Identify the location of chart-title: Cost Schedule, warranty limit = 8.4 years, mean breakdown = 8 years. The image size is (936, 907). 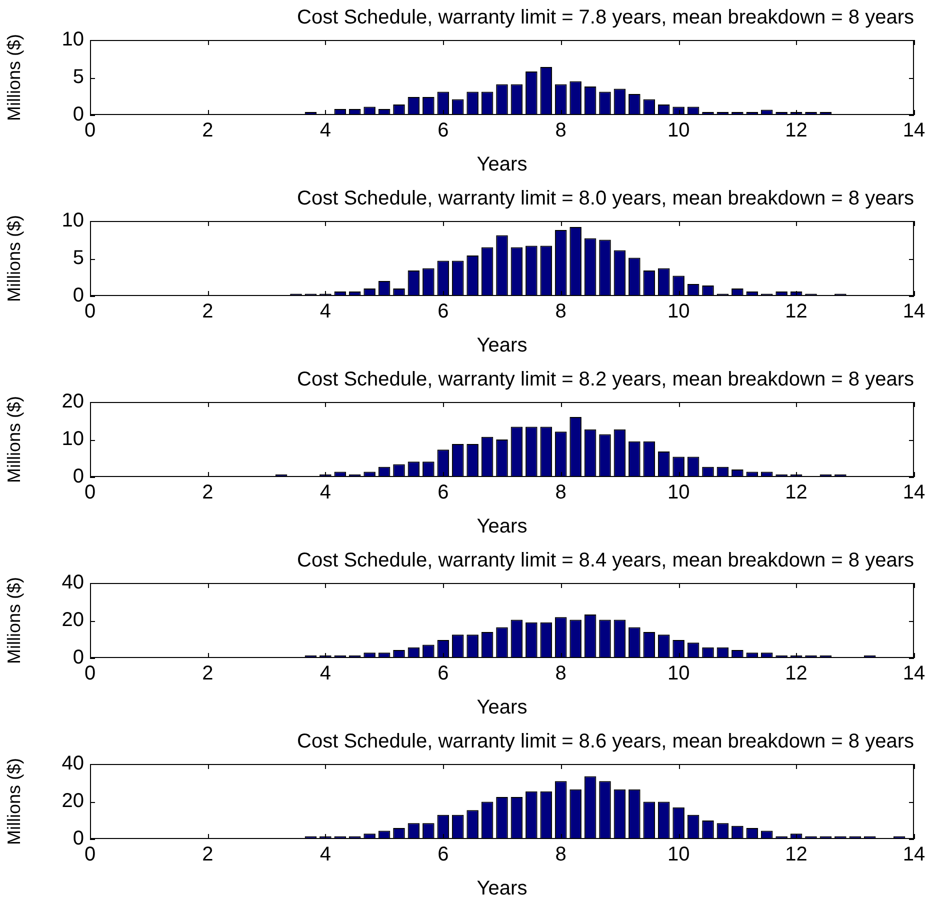
(605, 561).